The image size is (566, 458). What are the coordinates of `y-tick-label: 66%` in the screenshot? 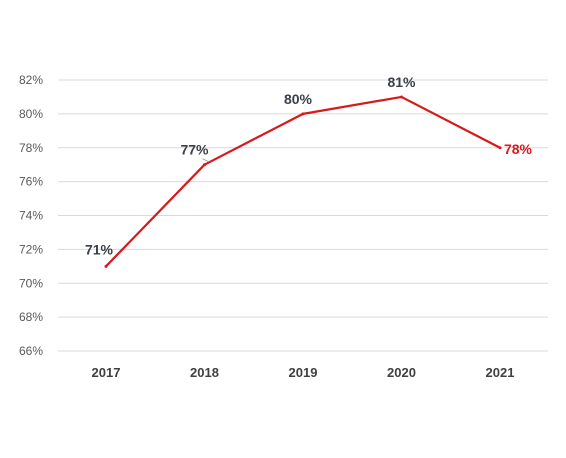 It's located at (31, 351).